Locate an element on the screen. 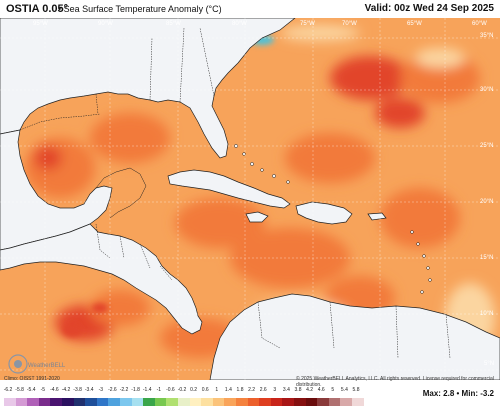 Image resolution: width=500 pixels, height=410 pixels. jamaica-land is located at coordinates (257, 217).